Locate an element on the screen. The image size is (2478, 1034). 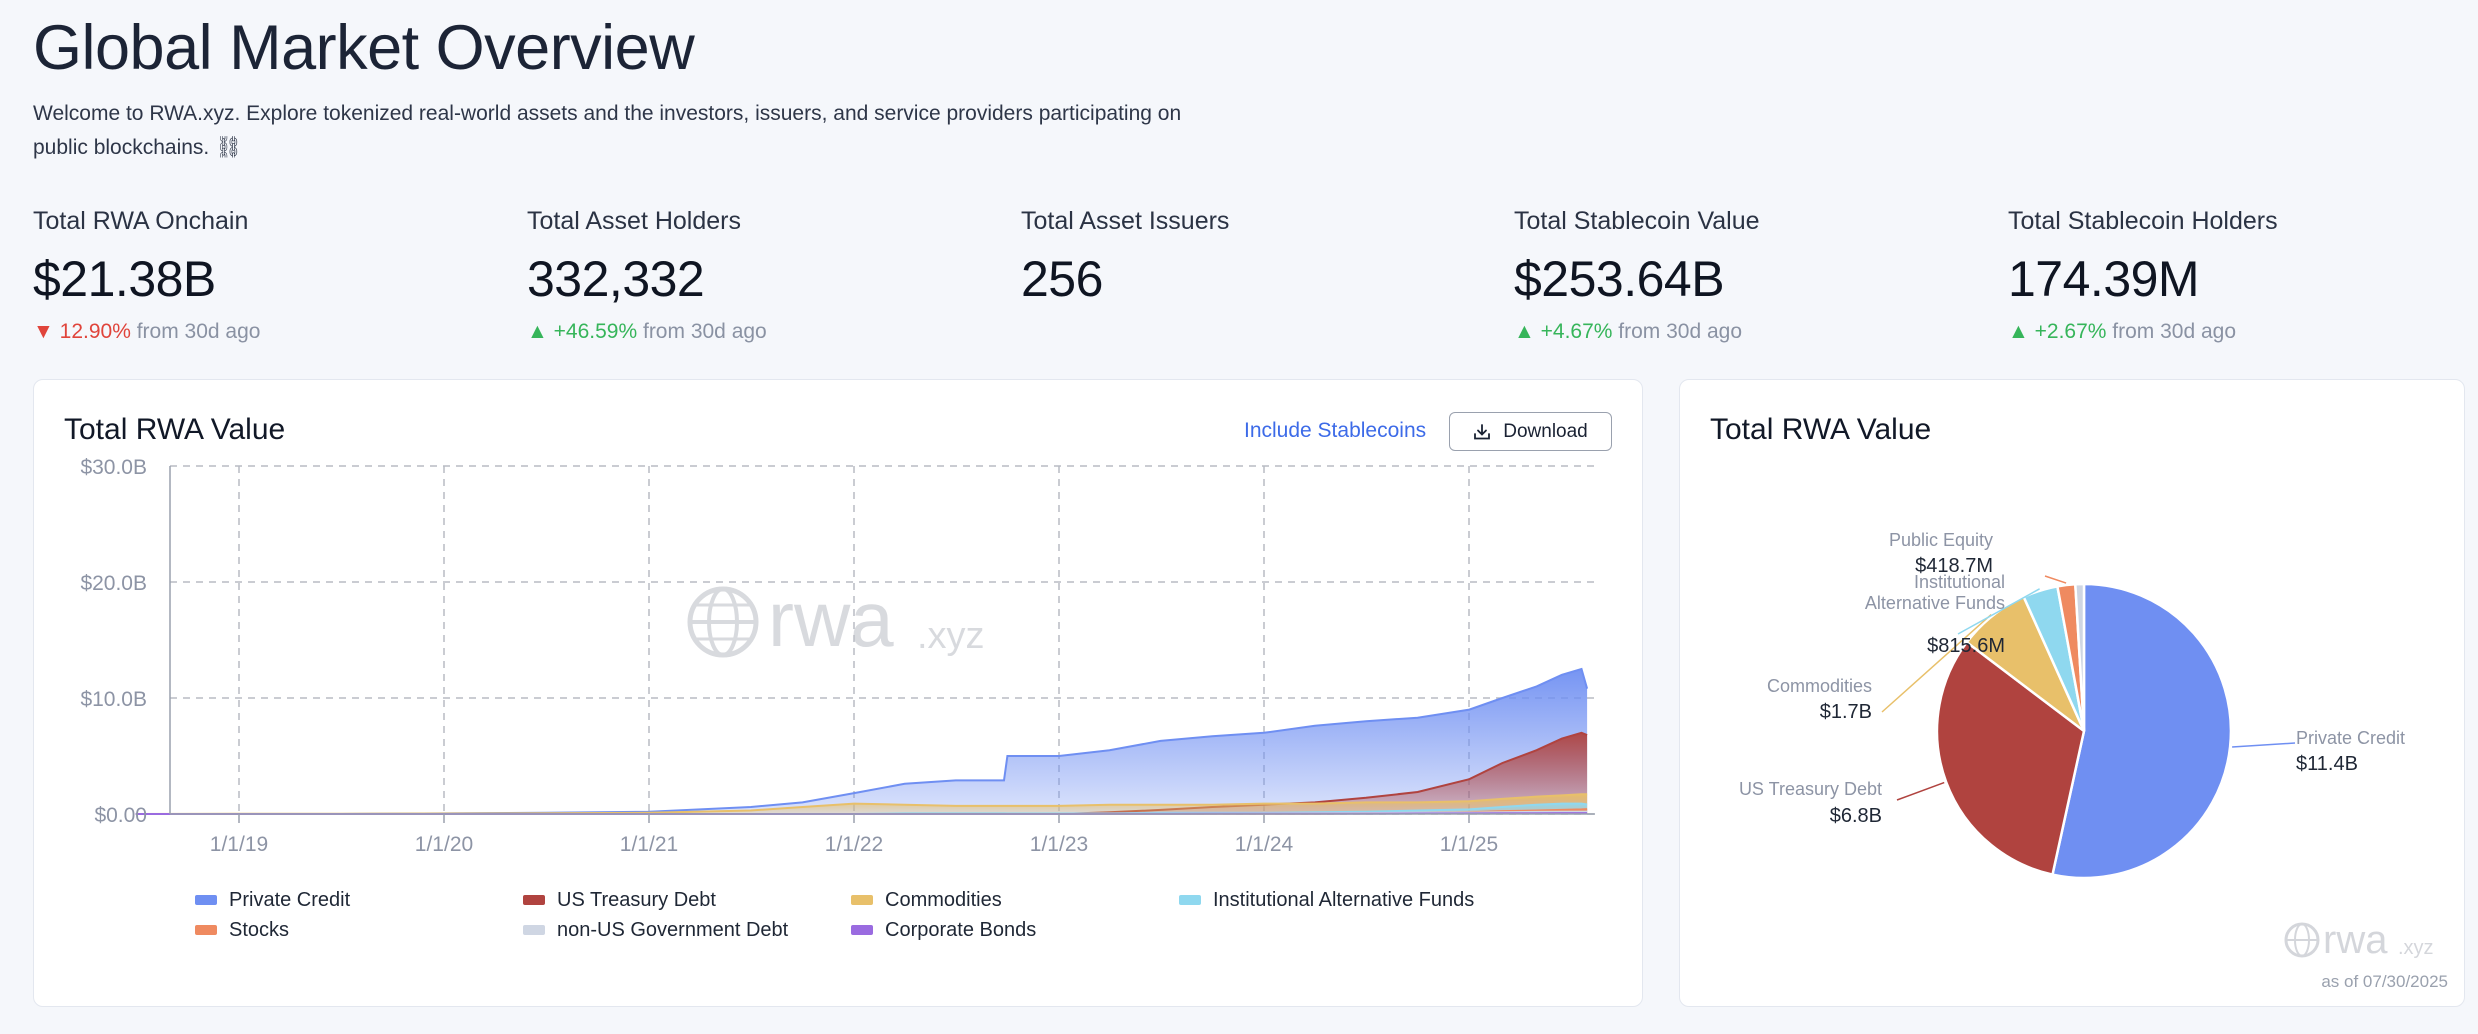
x-tick-label: 1/1/22 is located at coordinates (854, 844).